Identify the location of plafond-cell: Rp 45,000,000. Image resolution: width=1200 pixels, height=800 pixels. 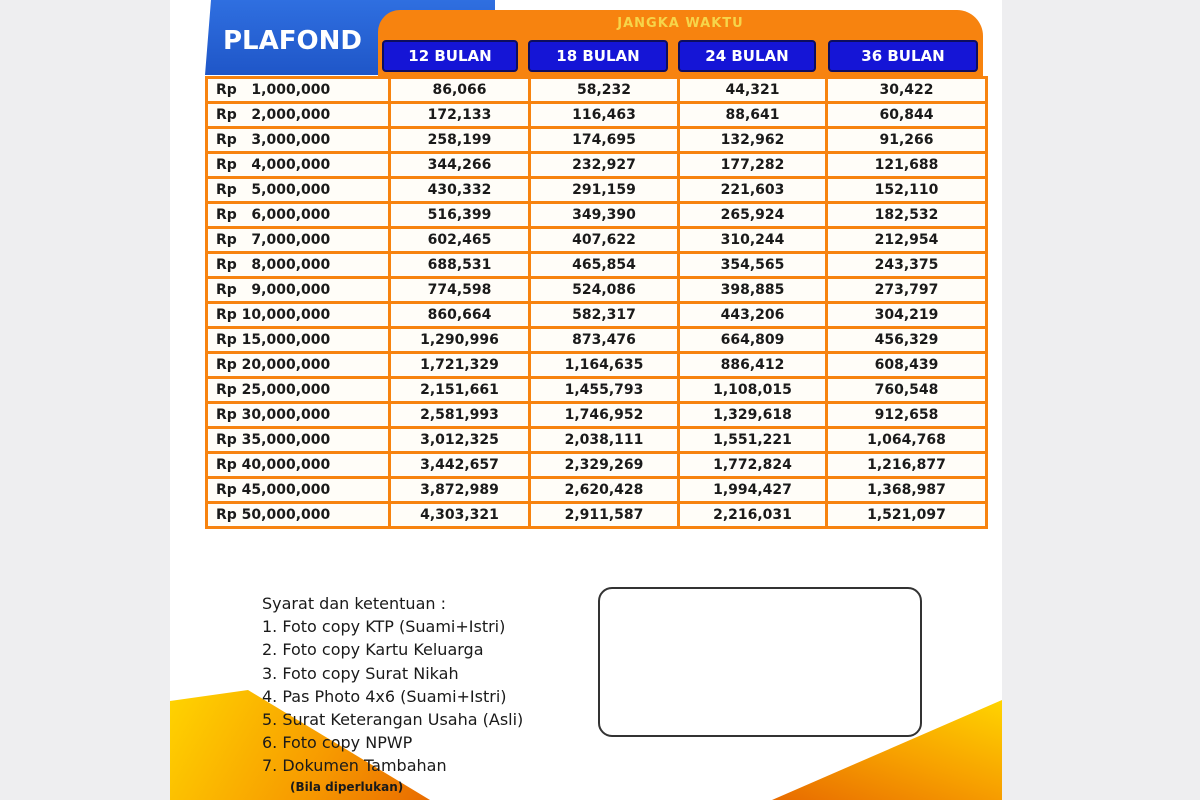
(298, 490).